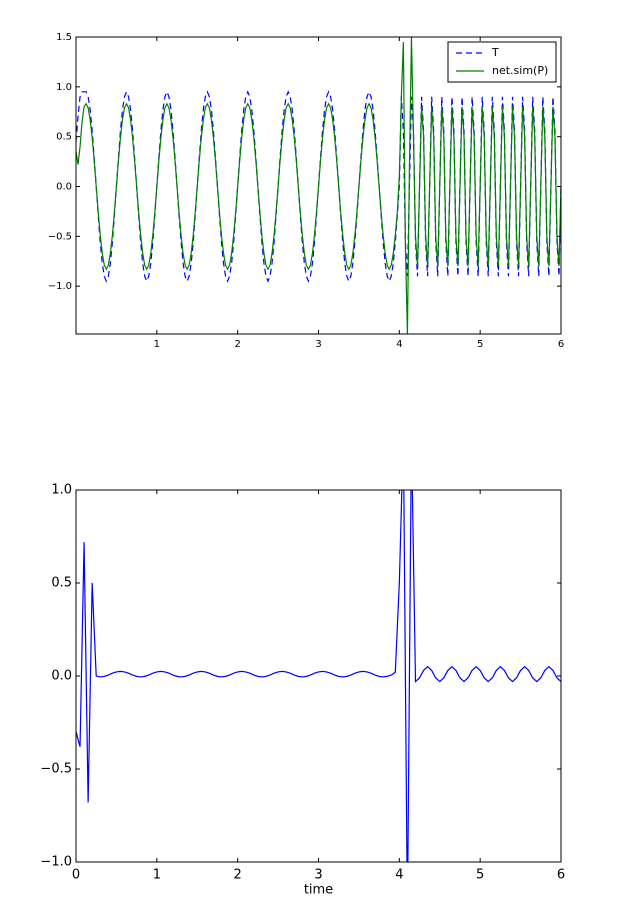 This screenshot has width=624, height=909. What do you see at coordinates (520, 70) in the screenshot?
I see `legend-label: net.sim(P)` at bounding box center [520, 70].